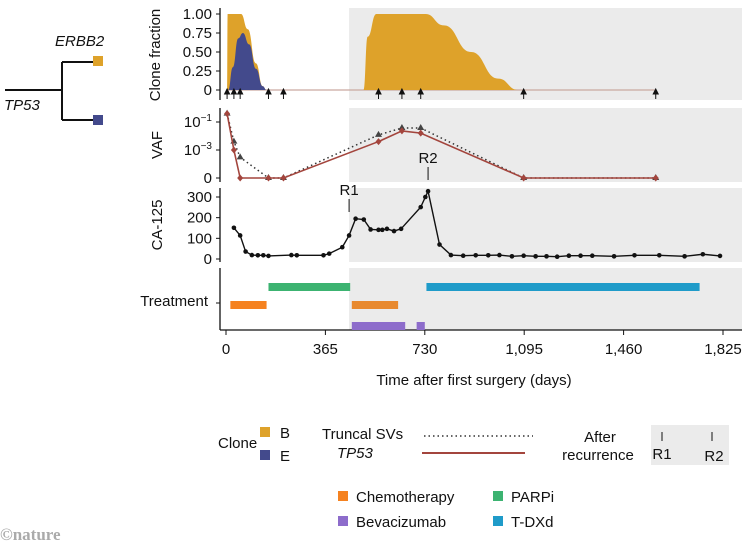 Image resolution: width=751 pixels, height=543 pixels. I want to click on clone-e-area, so click(247, 61).